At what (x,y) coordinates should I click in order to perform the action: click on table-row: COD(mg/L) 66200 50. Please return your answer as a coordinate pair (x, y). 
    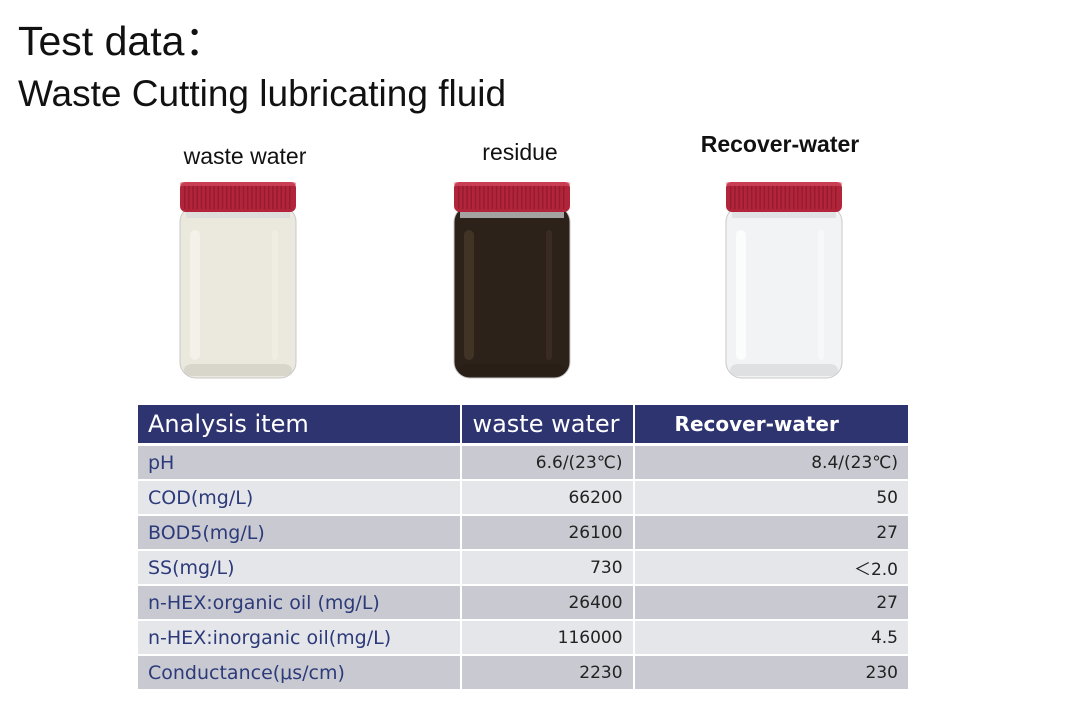
    Looking at the image, I should click on (523, 498).